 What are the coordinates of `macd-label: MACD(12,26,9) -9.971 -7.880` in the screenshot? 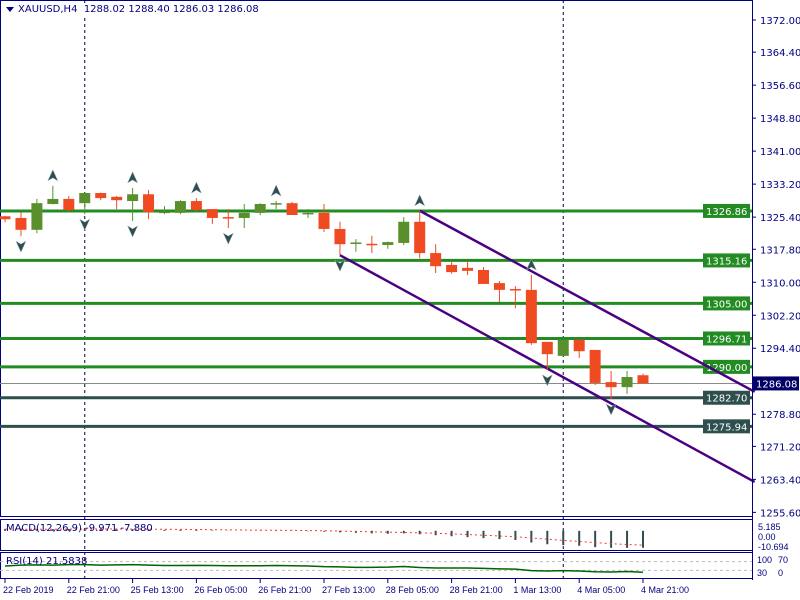 It's located at (79, 528).